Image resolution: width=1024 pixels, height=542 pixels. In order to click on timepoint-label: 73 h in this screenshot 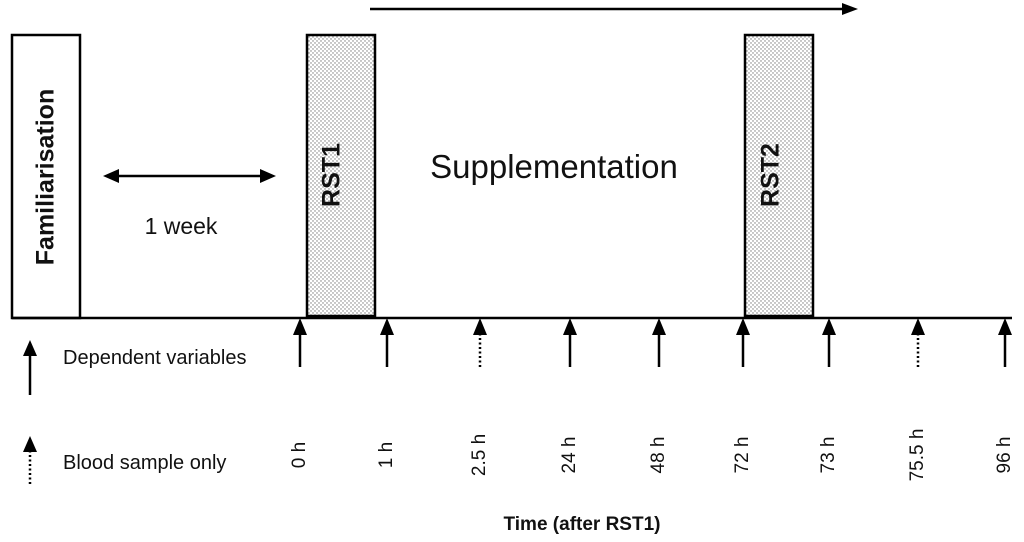, I will do `click(828, 455)`.